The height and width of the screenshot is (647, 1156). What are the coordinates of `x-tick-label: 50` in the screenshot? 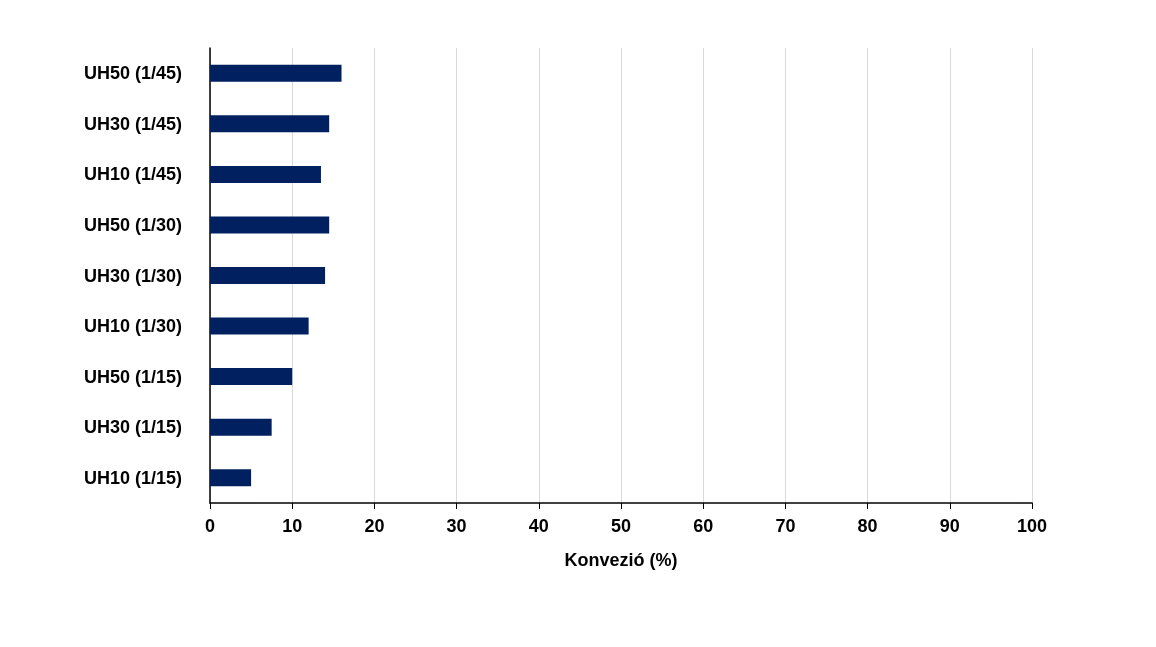 It's located at (621, 526).